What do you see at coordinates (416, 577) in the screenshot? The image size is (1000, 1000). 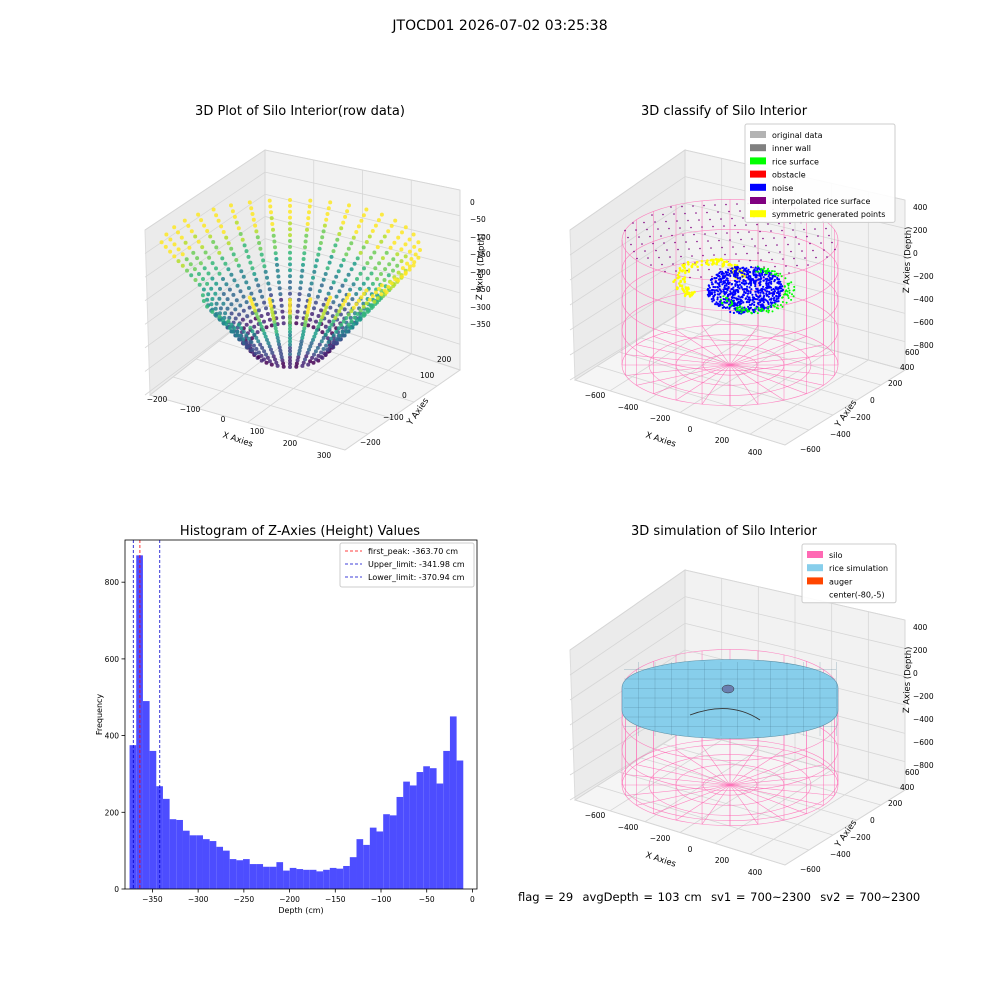 I see `legend-label: Lower_limit: -370.94 cm` at bounding box center [416, 577].